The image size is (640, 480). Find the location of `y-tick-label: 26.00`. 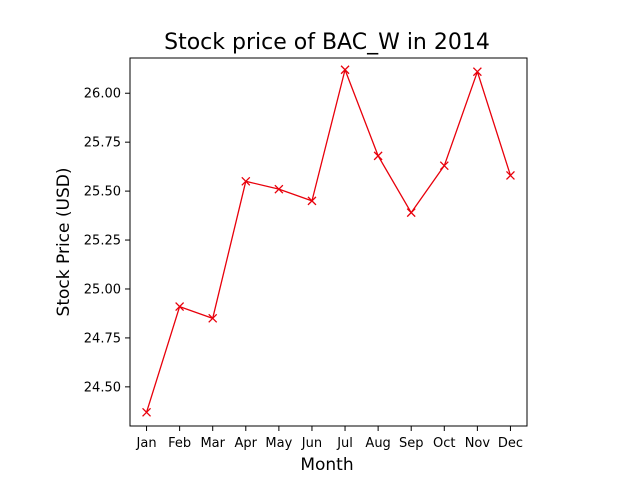

y-tick-label: 26.00 is located at coordinates (102, 94).